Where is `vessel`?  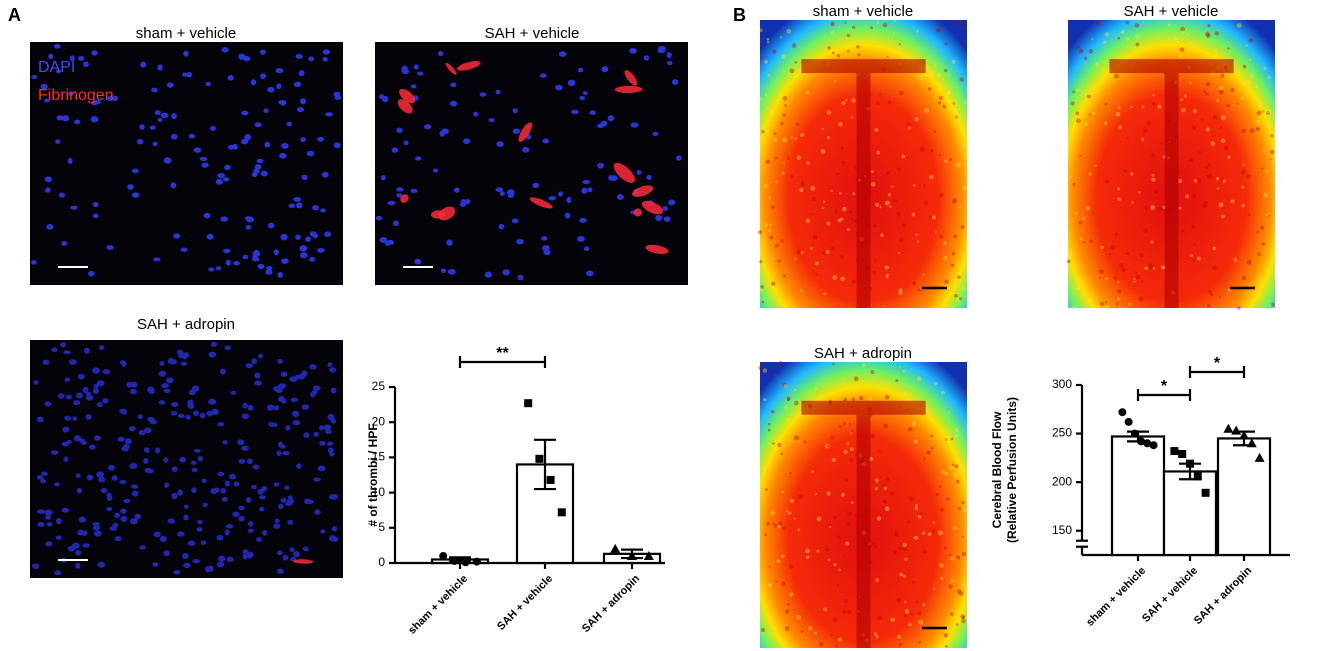 vessel is located at coordinates (863, 183).